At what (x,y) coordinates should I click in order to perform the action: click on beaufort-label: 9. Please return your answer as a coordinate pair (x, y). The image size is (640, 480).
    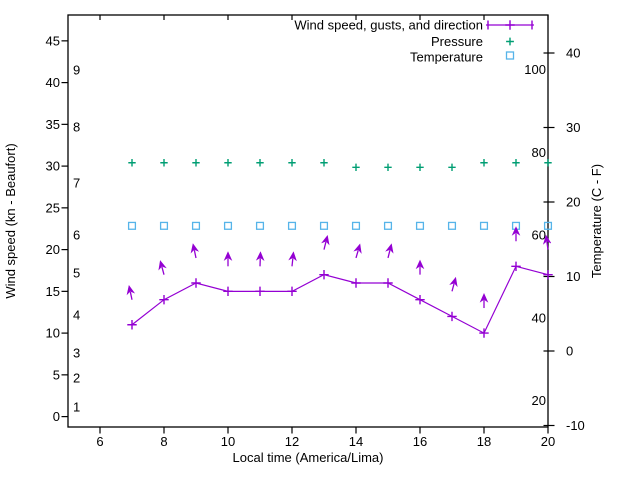
    Looking at the image, I should click on (76, 70).